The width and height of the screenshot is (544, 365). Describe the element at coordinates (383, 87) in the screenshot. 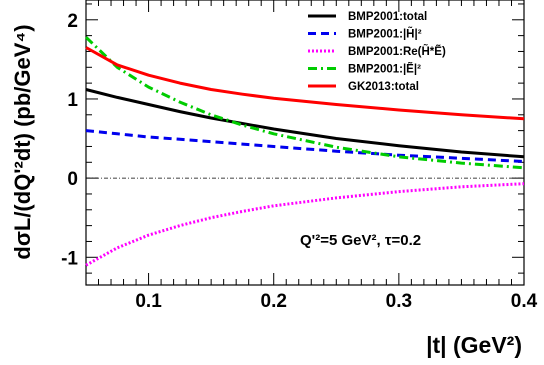

I see `legend-label-5: GK2013:total` at that location.